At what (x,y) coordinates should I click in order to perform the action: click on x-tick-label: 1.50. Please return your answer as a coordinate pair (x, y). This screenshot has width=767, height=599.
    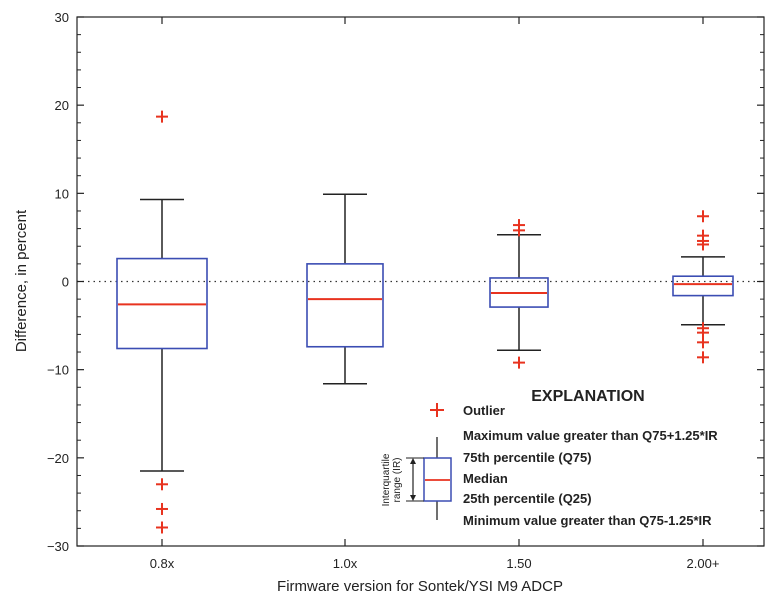
    Looking at the image, I should click on (518, 563).